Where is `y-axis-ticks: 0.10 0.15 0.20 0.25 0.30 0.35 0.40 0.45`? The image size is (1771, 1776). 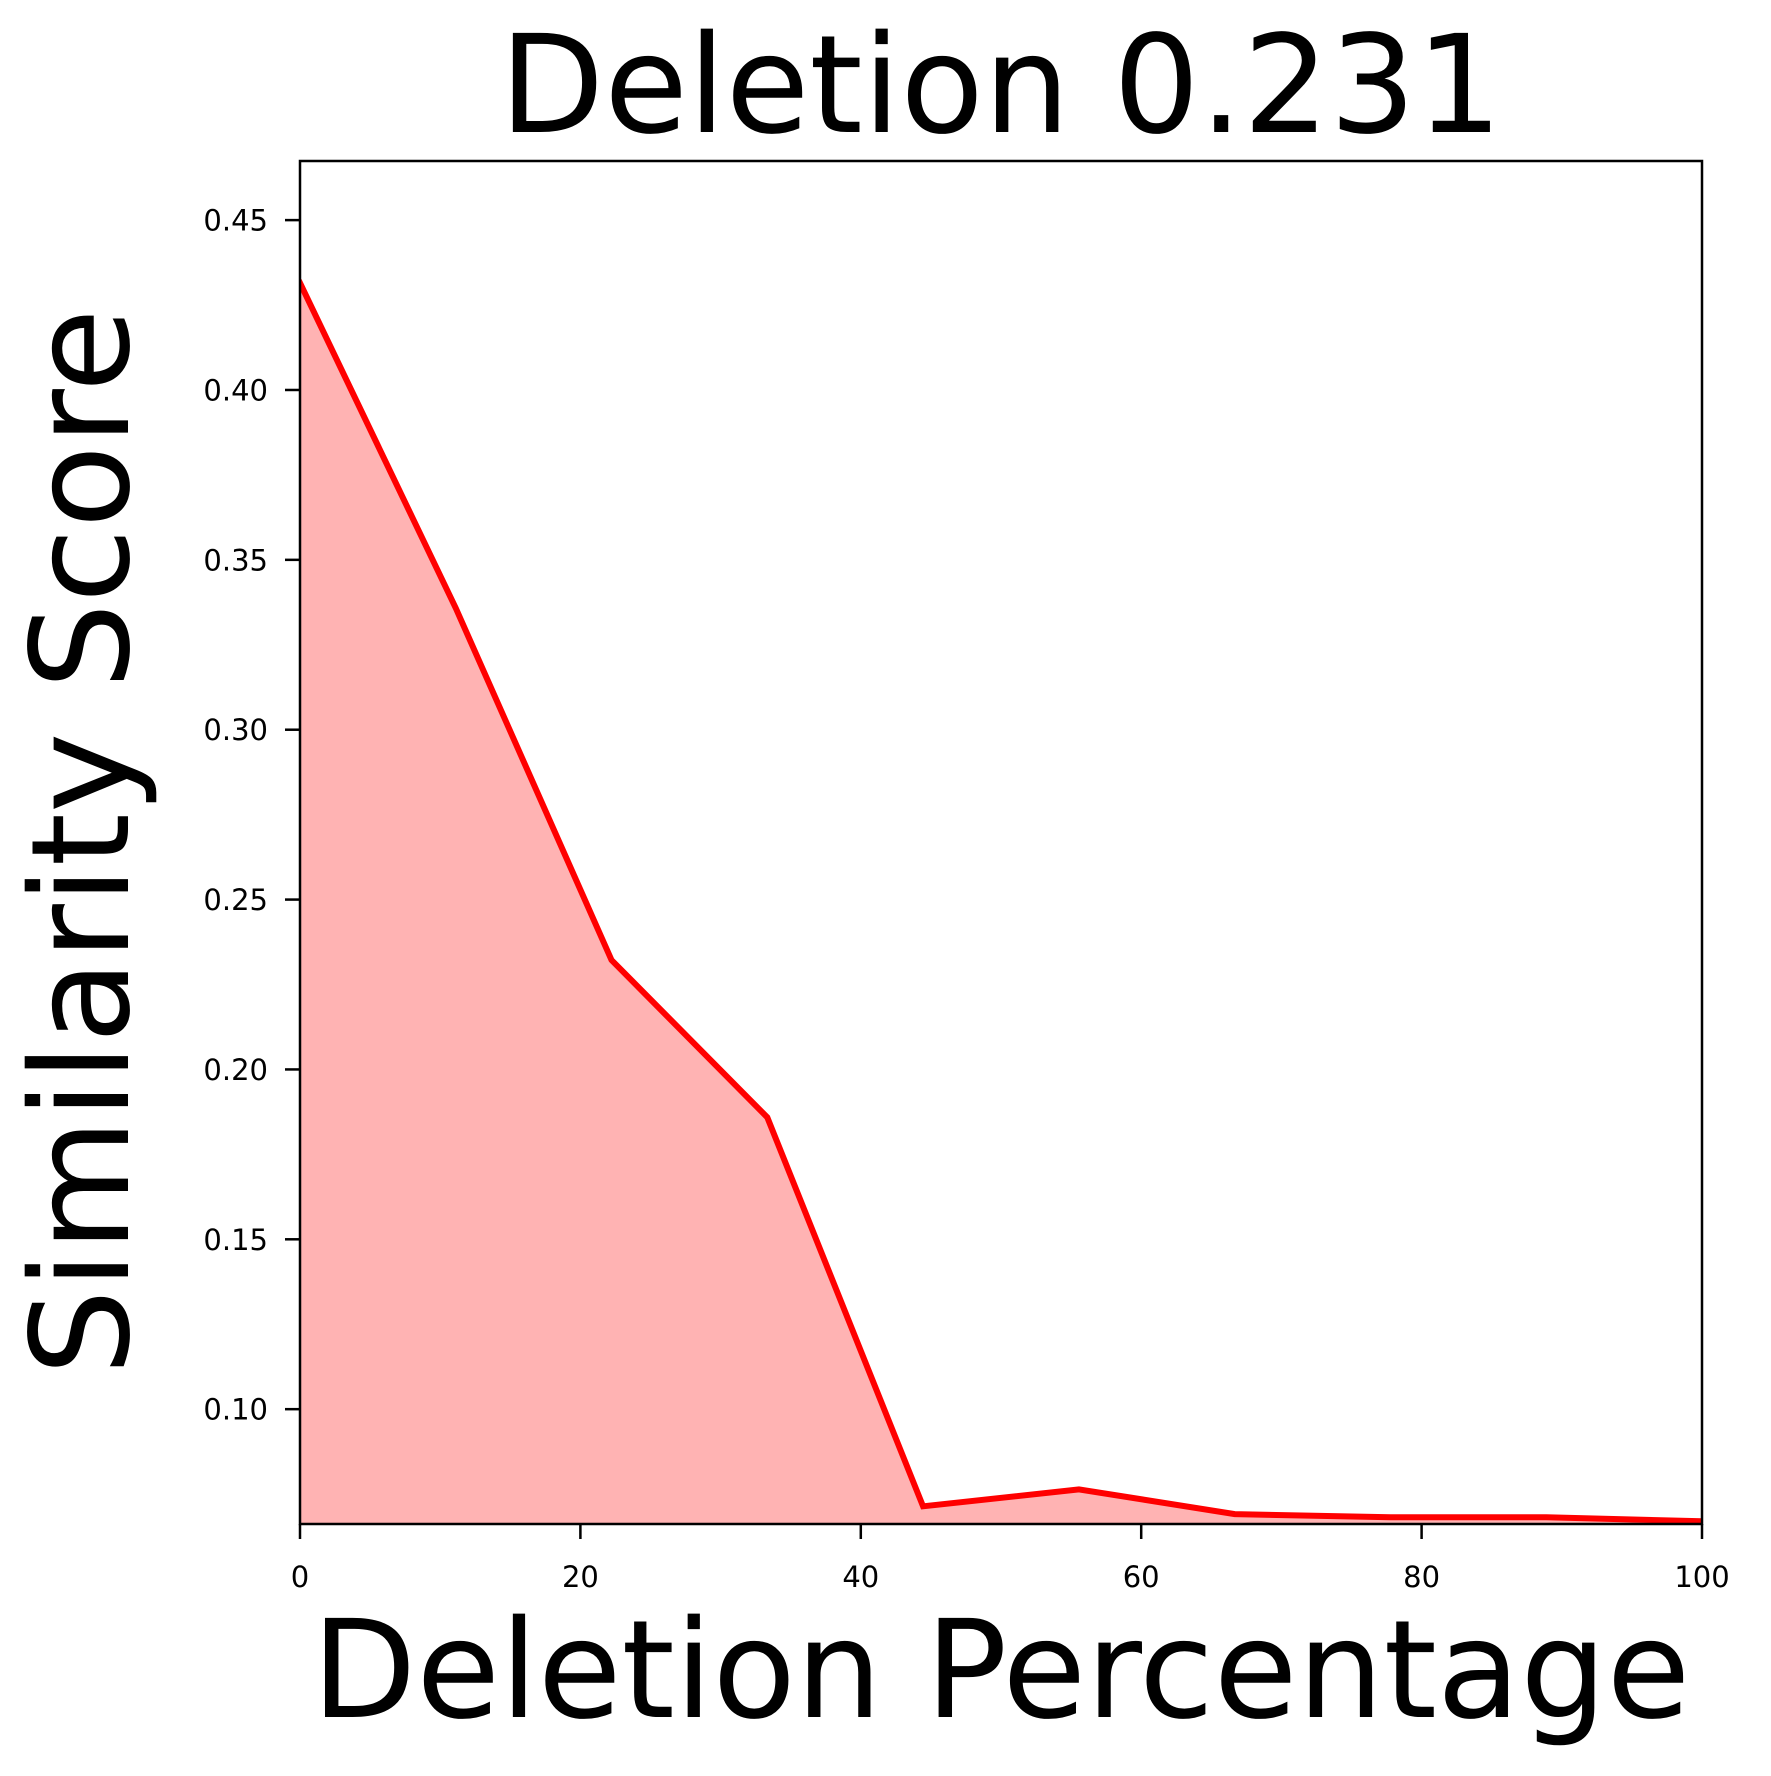 y-axis-ticks: 0.10 0.15 0.20 0.25 0.30 0.35 0.40 0.45 is located at coordinates (251, 815).